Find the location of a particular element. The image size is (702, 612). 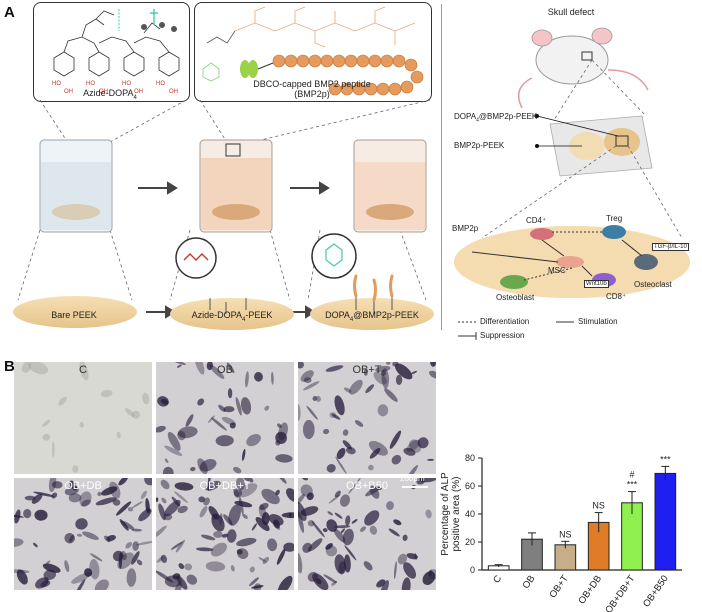

significance-label: # is located at coordinates (631, 475).